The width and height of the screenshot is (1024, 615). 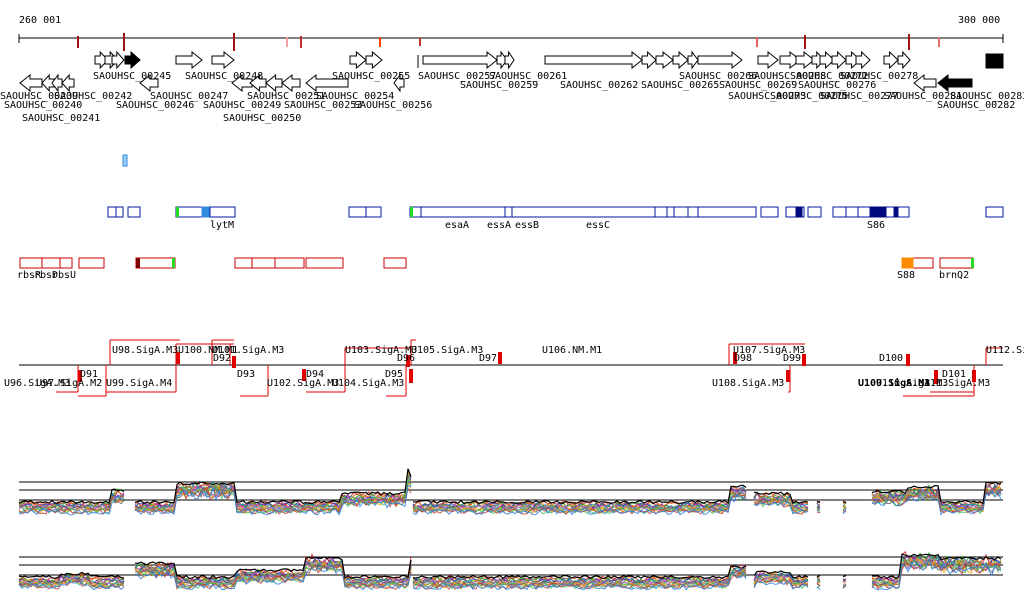 What do you see at coordinates (792, 358) in the screenshot?
I see `promoter-label: D99` at bounding box center [792, 358].